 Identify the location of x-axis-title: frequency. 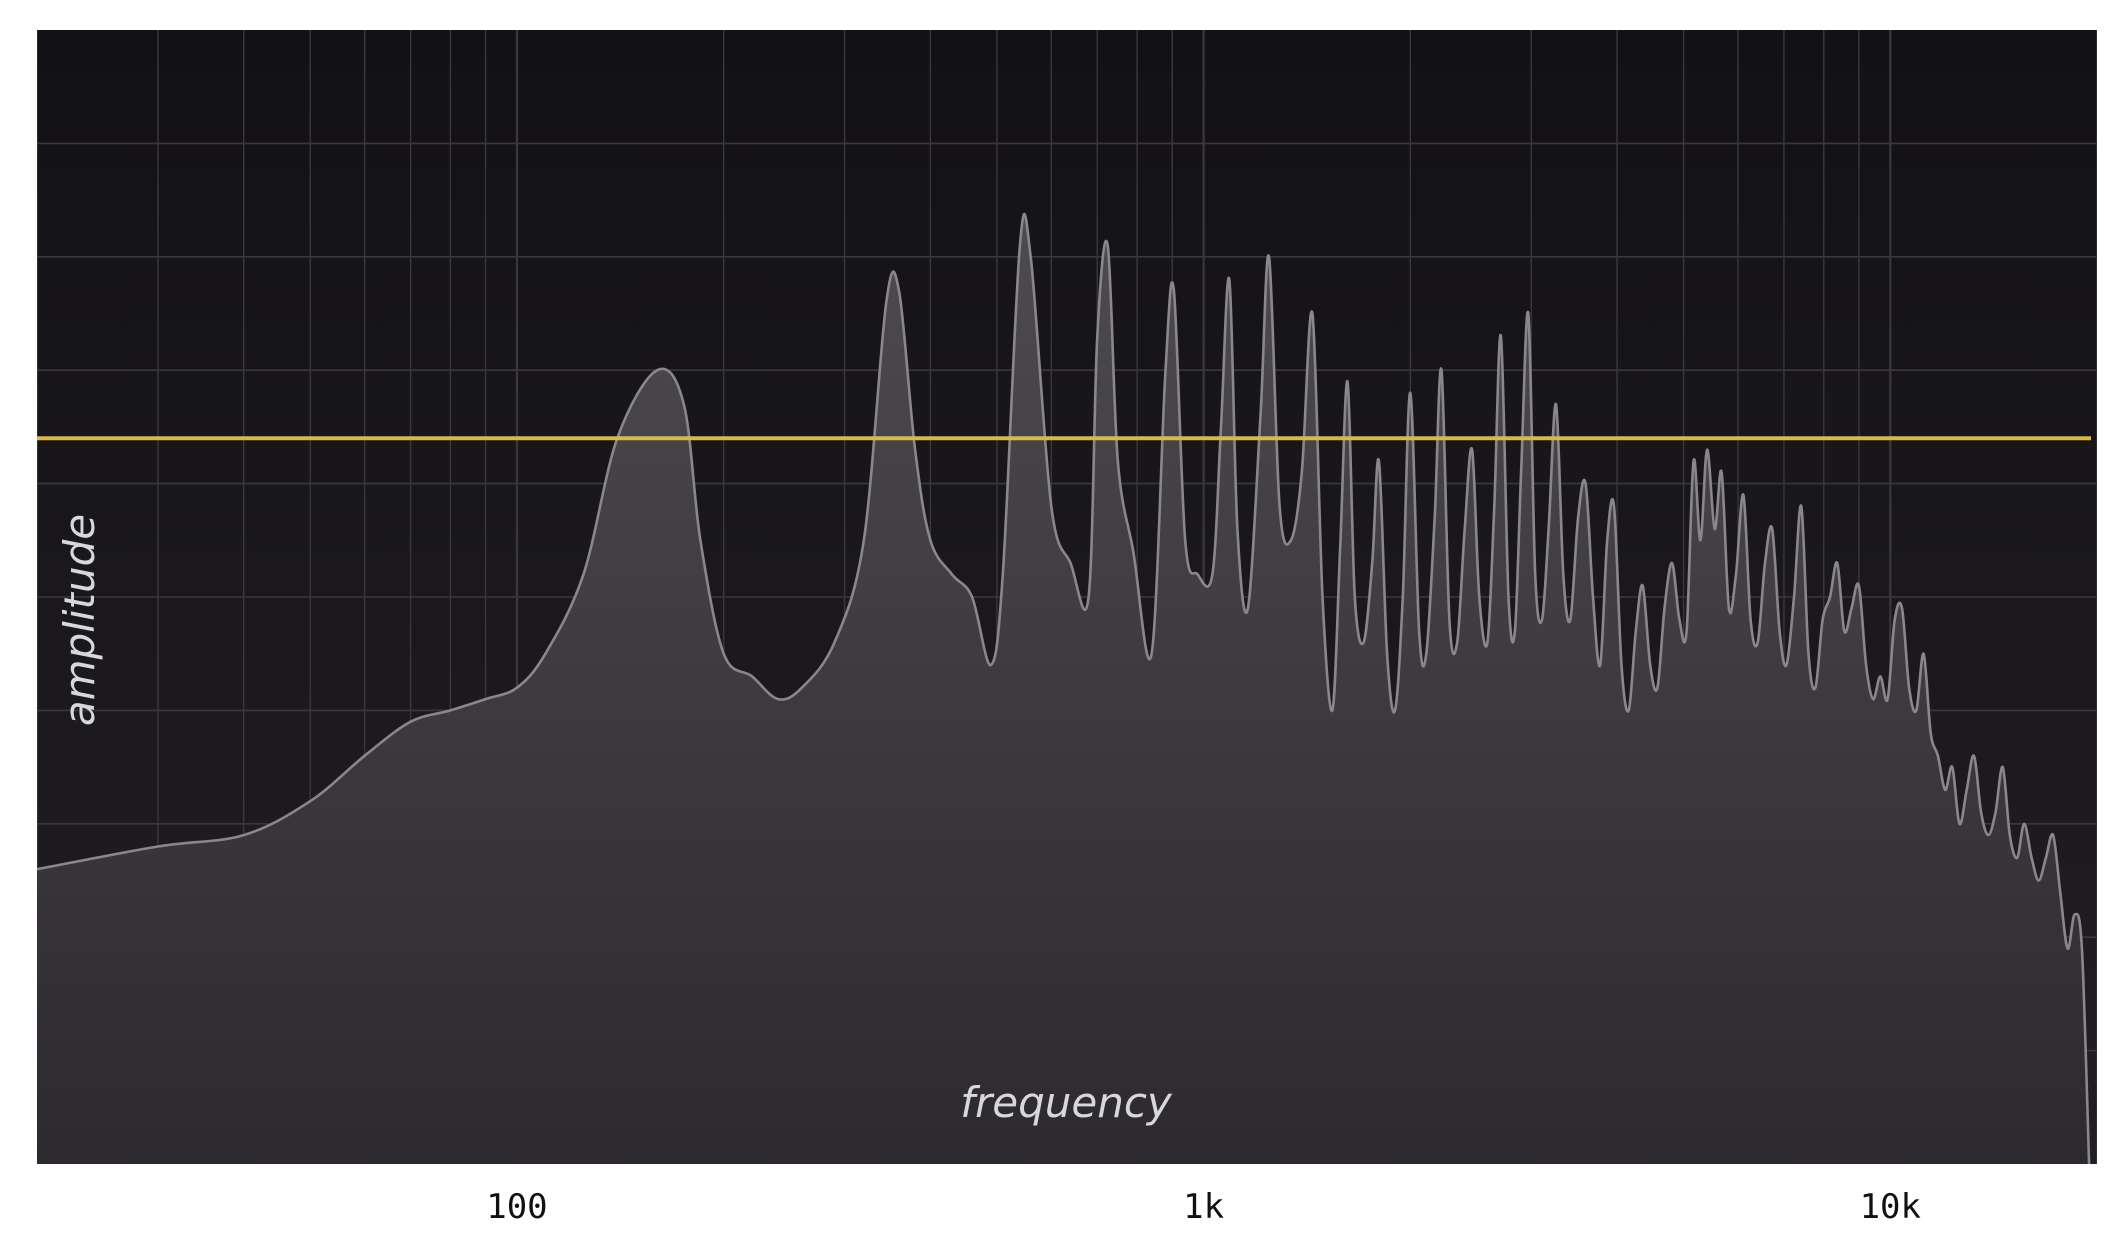
(1066, 1102).